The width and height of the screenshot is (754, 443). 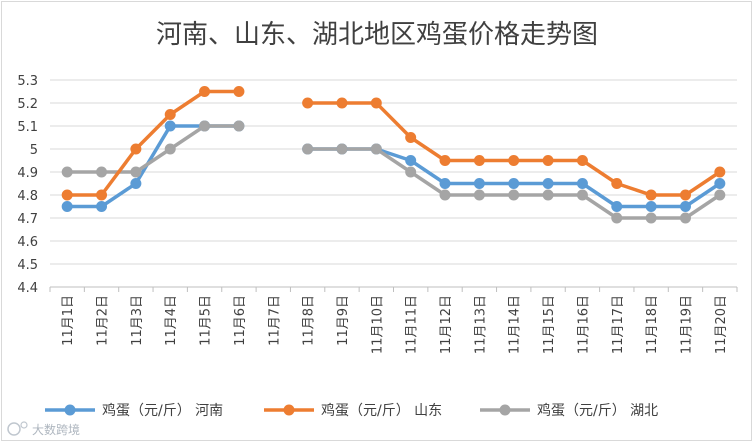 What do you see at coordinates (515, 324) in the screenshot?
I see `x-tick-label: 11月14日` at bounding box center [515, 324].